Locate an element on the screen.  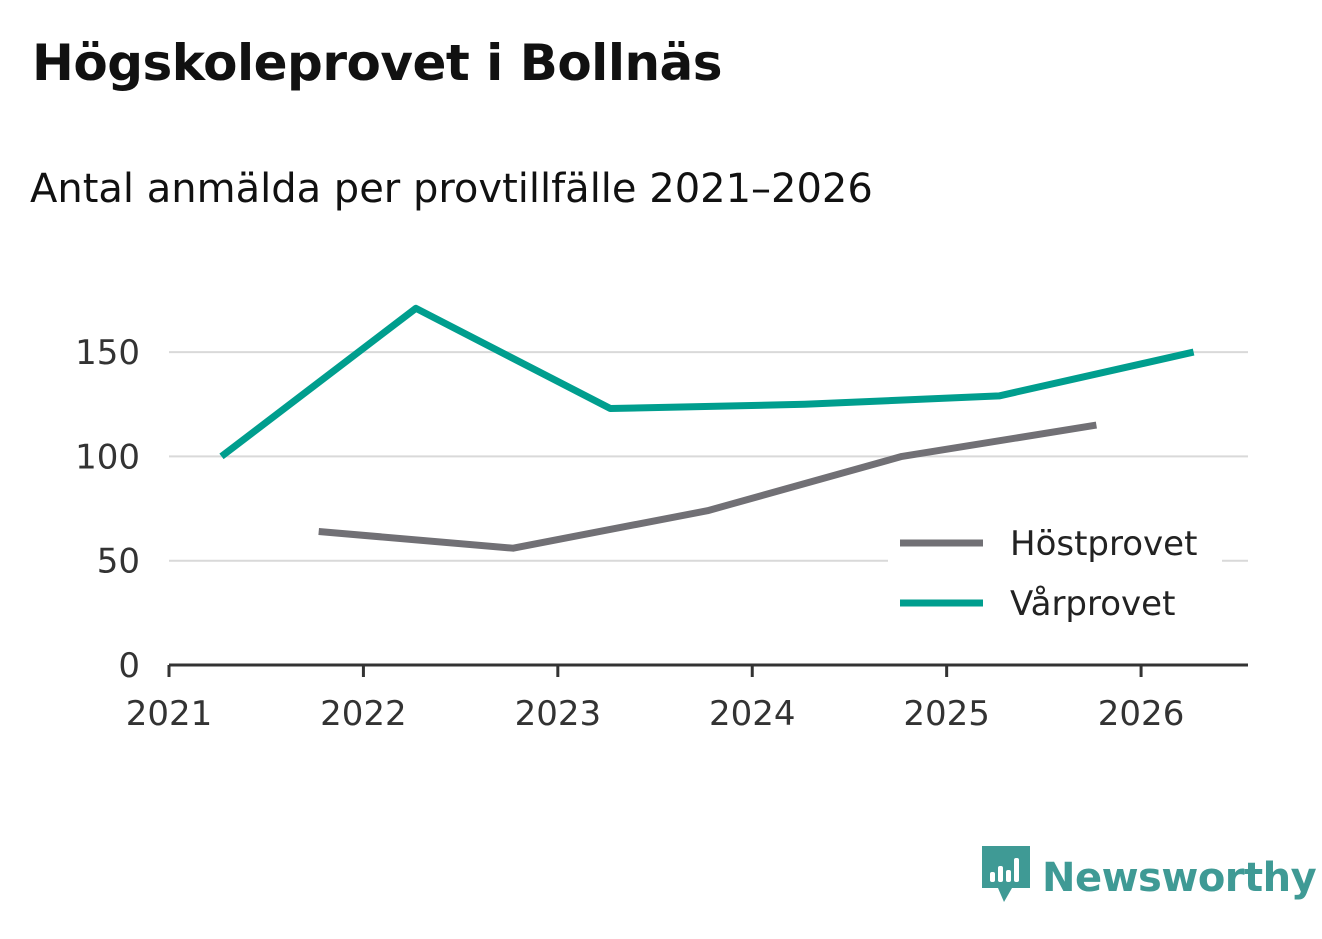
y-tick-label: 50 is located at coordinates (118, 562).